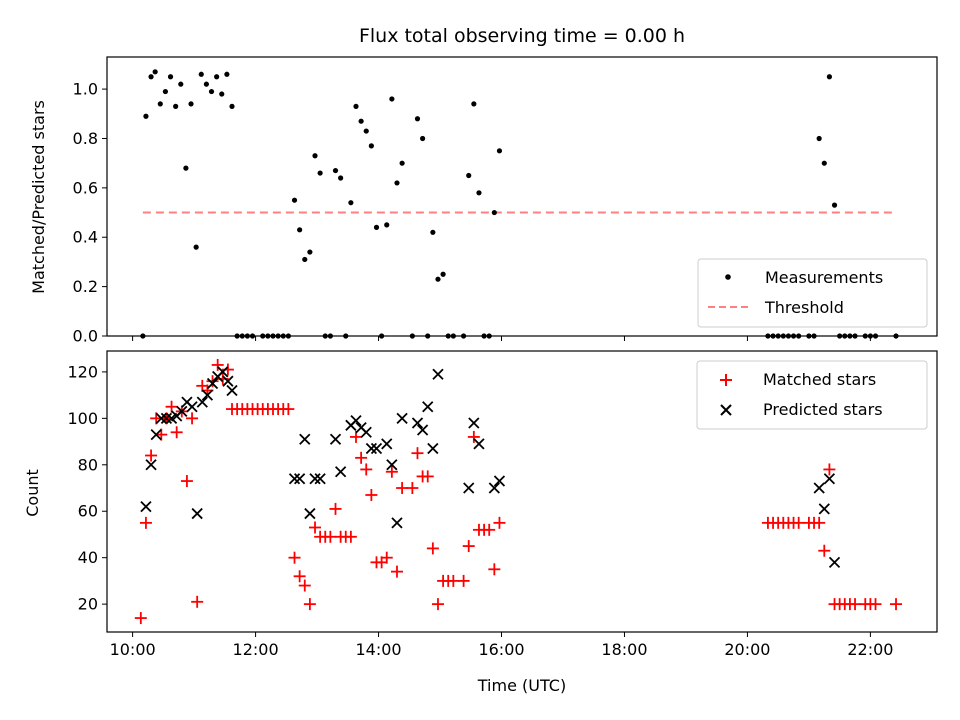 This screenshot has width=960, height=720. What do you see at coordinates (521, 685) in the screenshot?
I see `x-axis-label: Time (UTC)` at bounding box center [521, 685].